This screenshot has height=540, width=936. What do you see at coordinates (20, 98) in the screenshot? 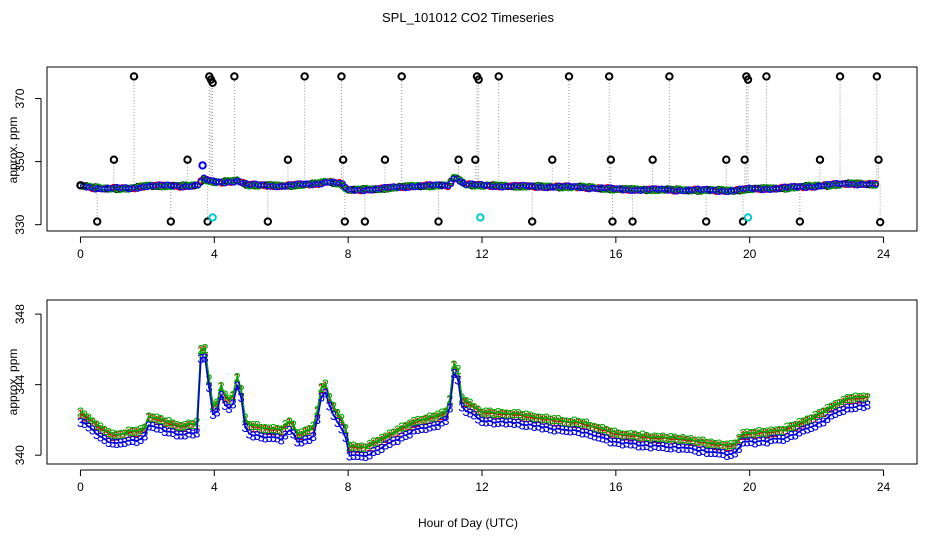
I see `top-y-tick-label: 370` at bounding box center [20, 98].